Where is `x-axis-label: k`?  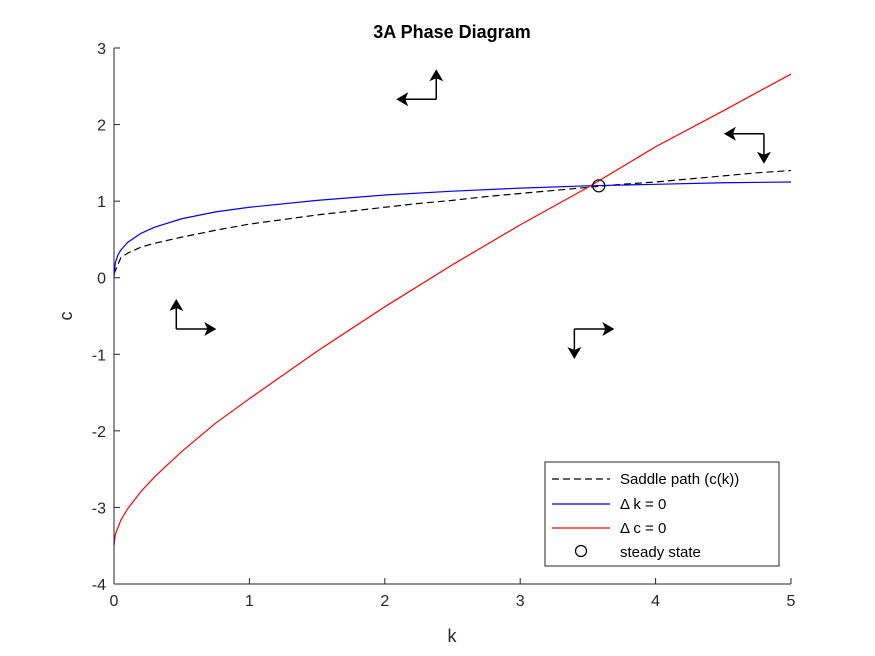 x-axis-label: k is located at coordinates (453, 636).